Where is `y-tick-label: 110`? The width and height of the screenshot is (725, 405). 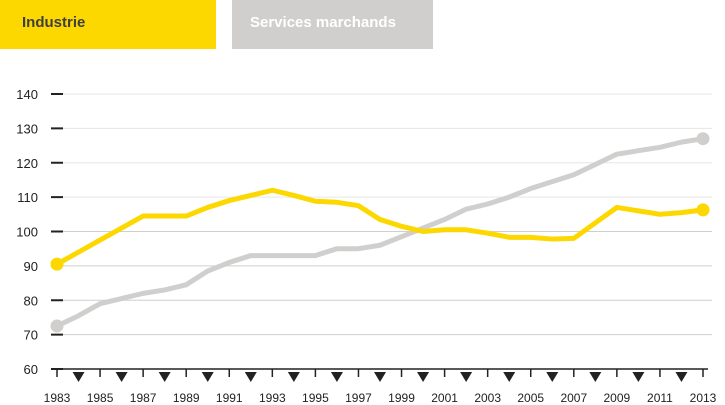 y-tick-label: 110 is located at coordinates (27, 197).